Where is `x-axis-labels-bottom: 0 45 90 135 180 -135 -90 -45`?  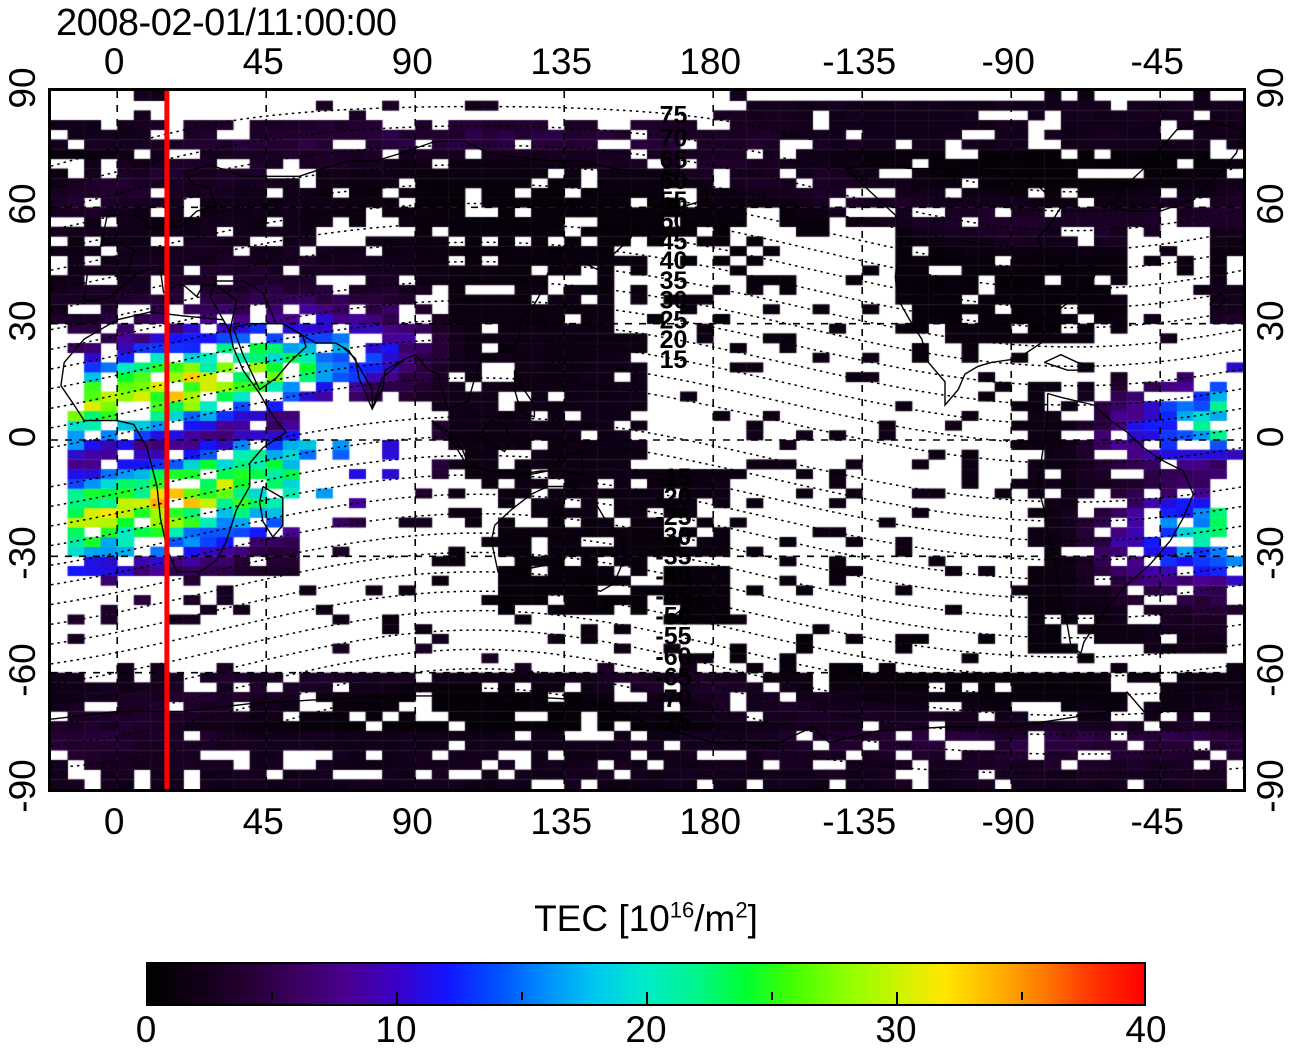 x-axis-labels-bottom: 0 45 90 135 180 -135 -90 -45 is located at coordinates (647, 822).